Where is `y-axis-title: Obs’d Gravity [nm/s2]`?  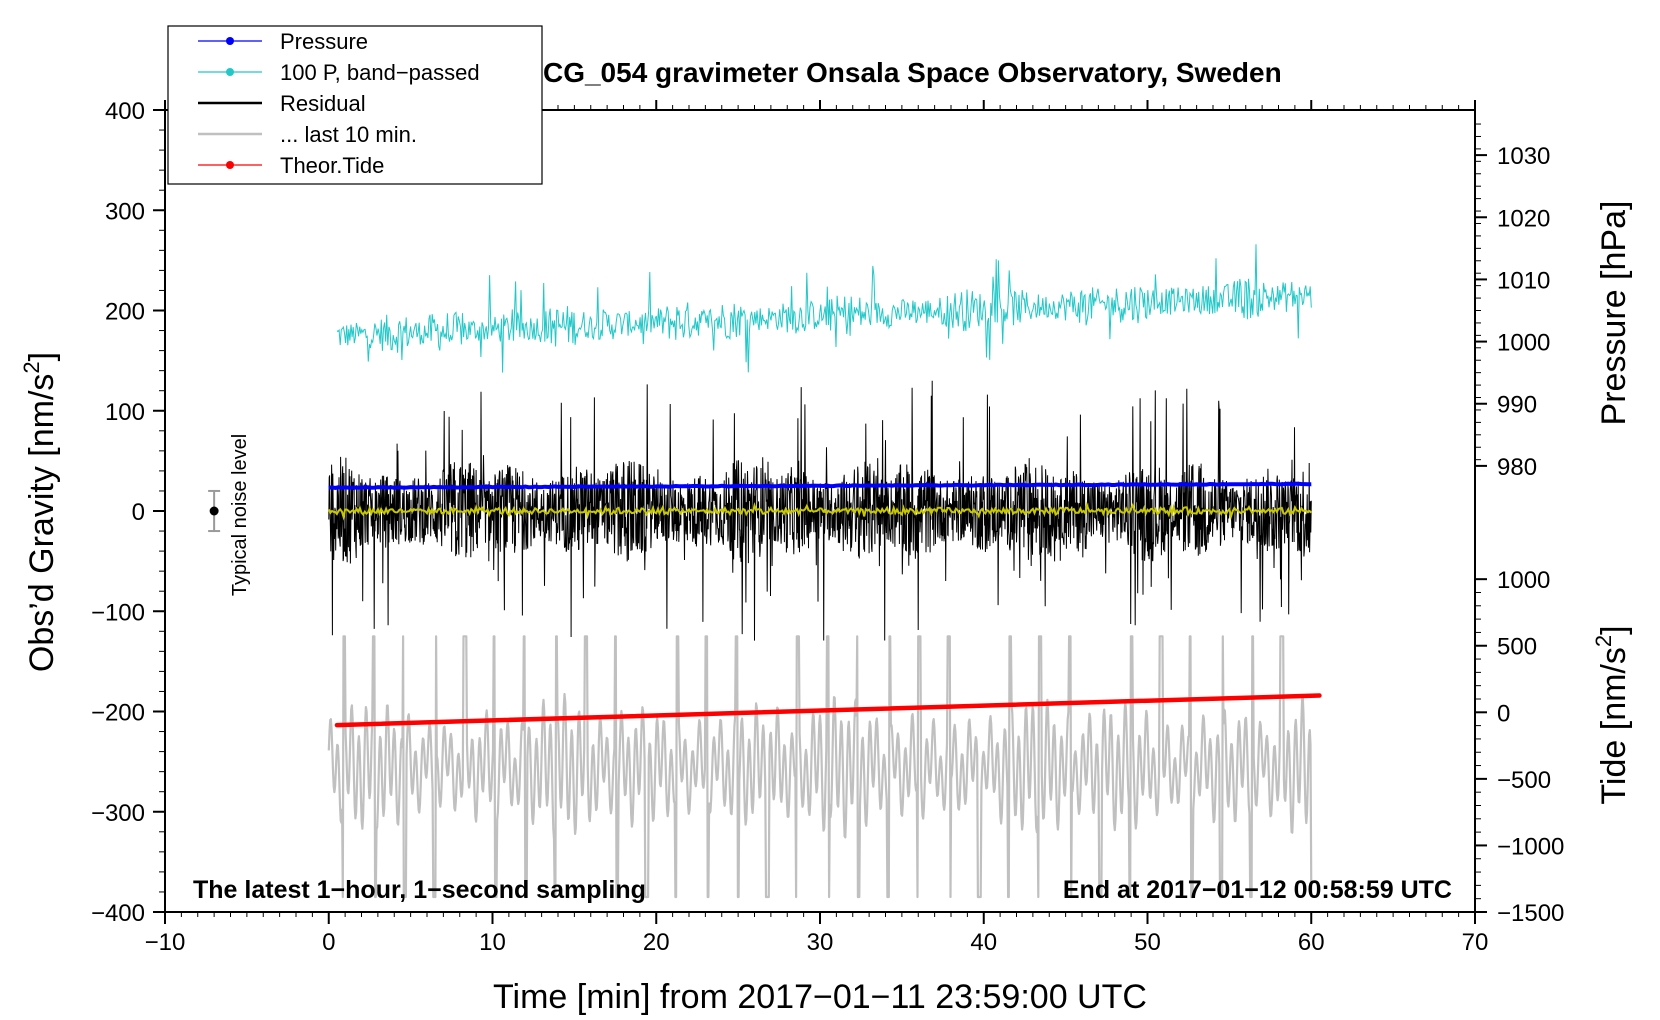 y-axis-title: Obs’d Gravity [nm/s2] is located at coordinates (40, 512).